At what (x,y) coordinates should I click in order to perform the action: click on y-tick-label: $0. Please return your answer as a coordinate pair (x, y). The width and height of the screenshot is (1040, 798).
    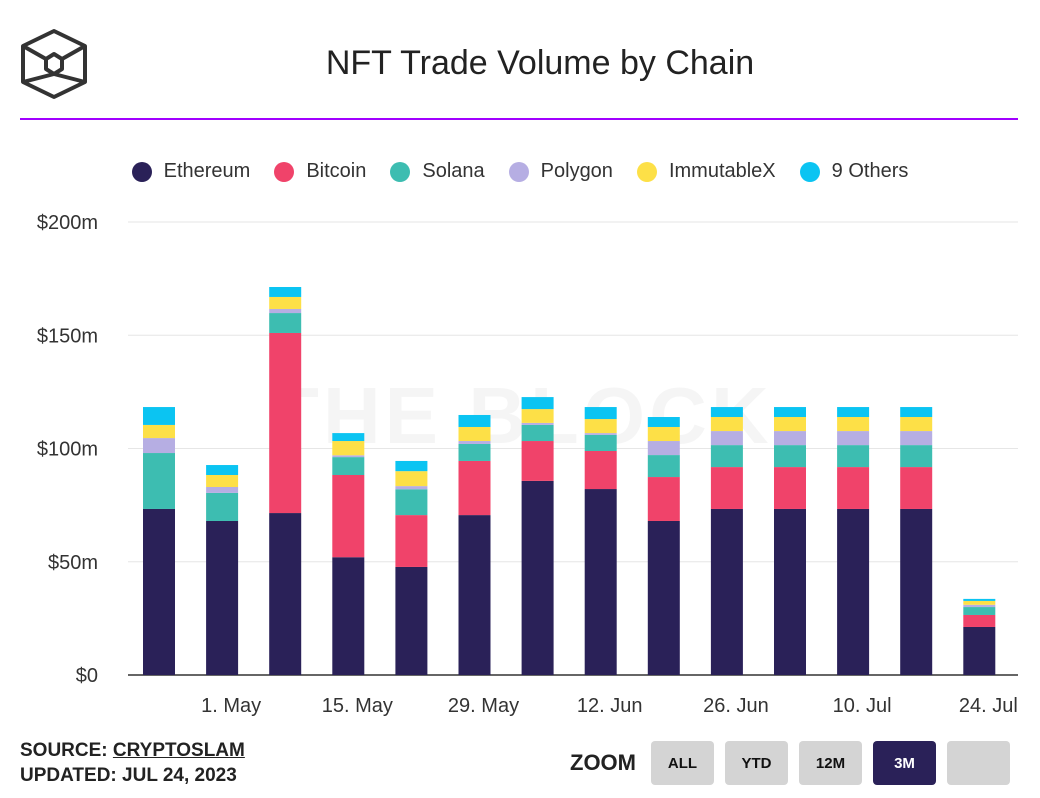
    Looking at the image, I should click on (87, 676).